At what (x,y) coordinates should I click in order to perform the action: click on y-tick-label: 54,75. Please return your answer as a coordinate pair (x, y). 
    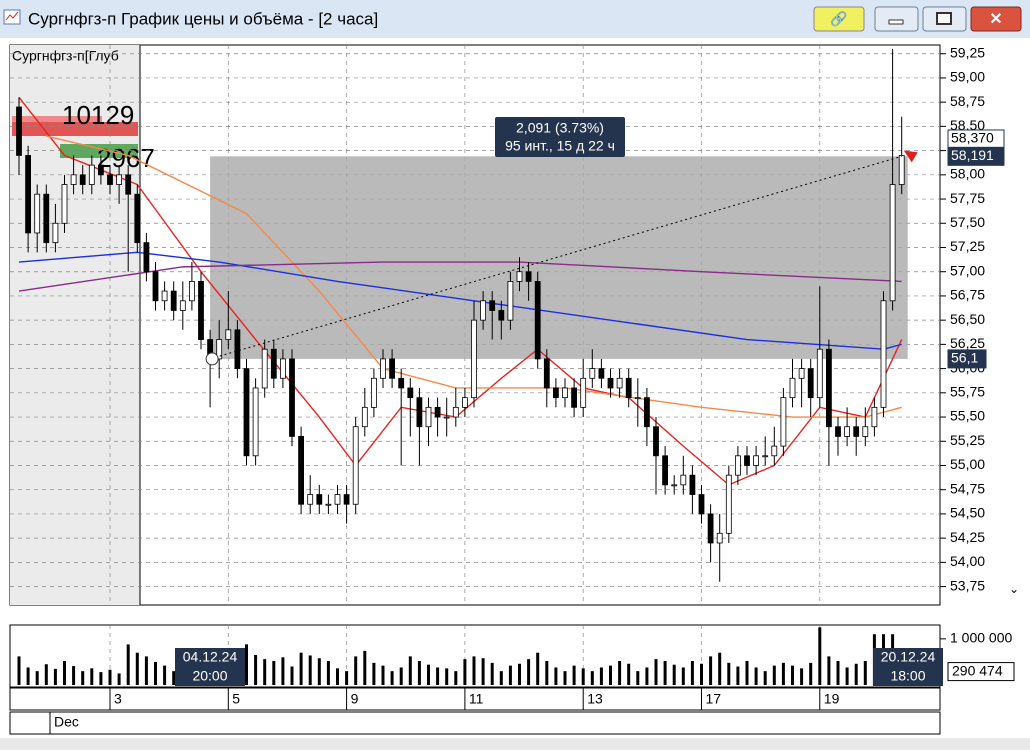
    Looking at the image, I should click on (967, 488).